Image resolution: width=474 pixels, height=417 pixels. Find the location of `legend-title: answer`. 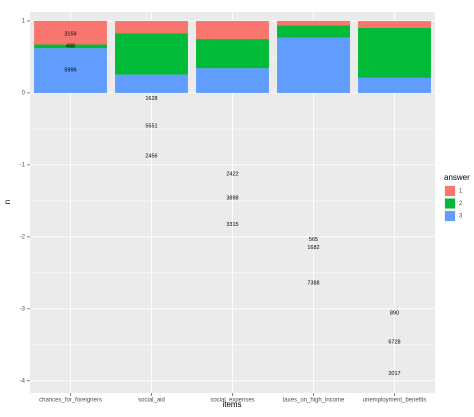

legend-title: answer is located at coordinates (457, 177).